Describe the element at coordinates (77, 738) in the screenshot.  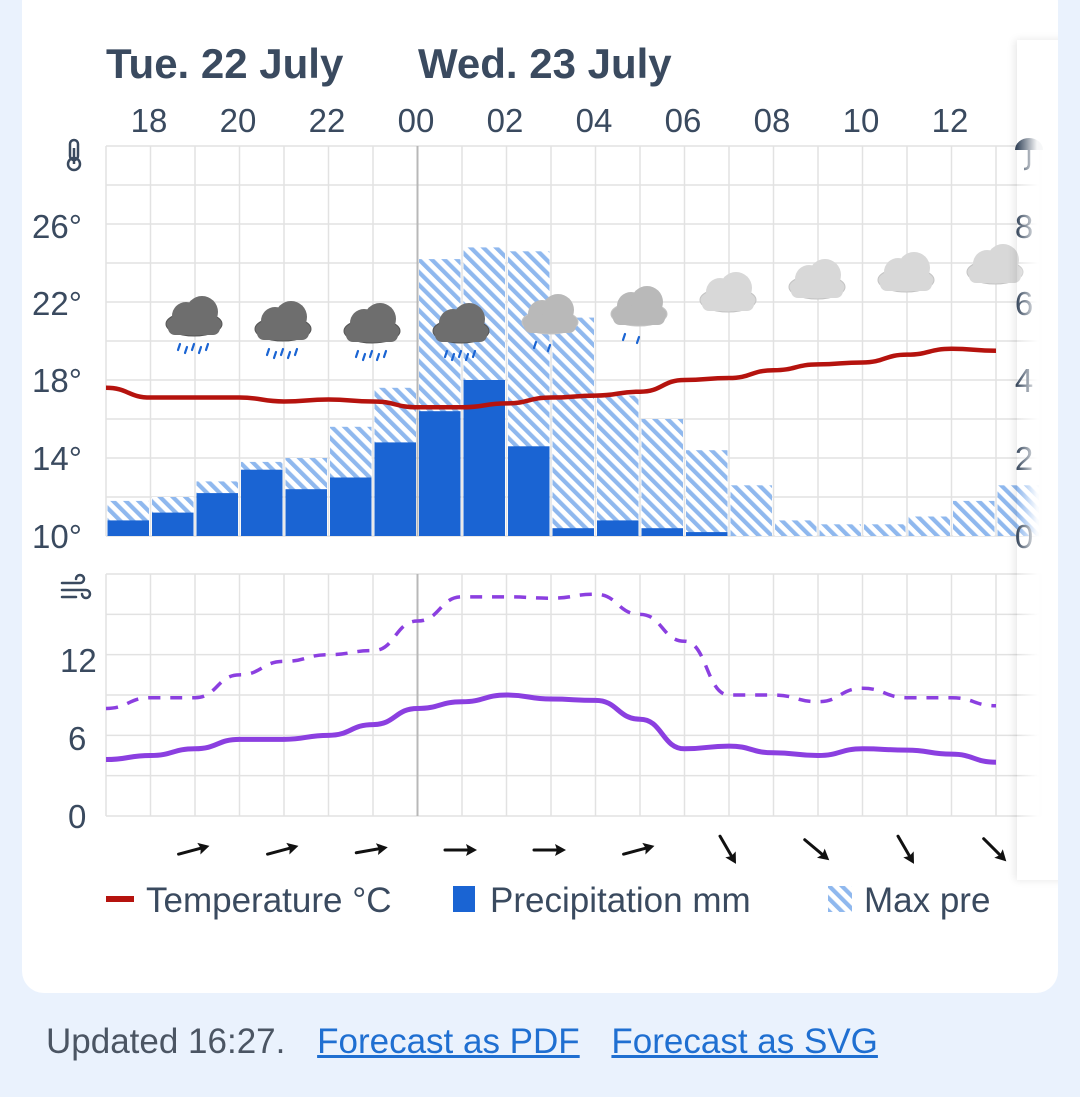
I see `wind-tick: 6` at that location.